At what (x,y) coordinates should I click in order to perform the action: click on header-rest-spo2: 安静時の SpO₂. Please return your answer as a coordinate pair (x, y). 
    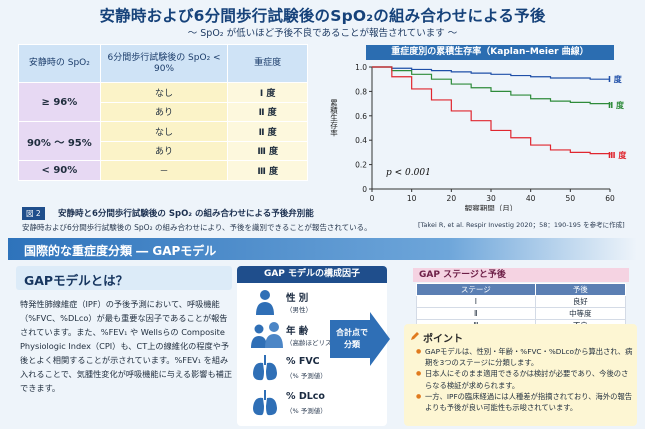
    Looking at the image, I should click on (59, 63).